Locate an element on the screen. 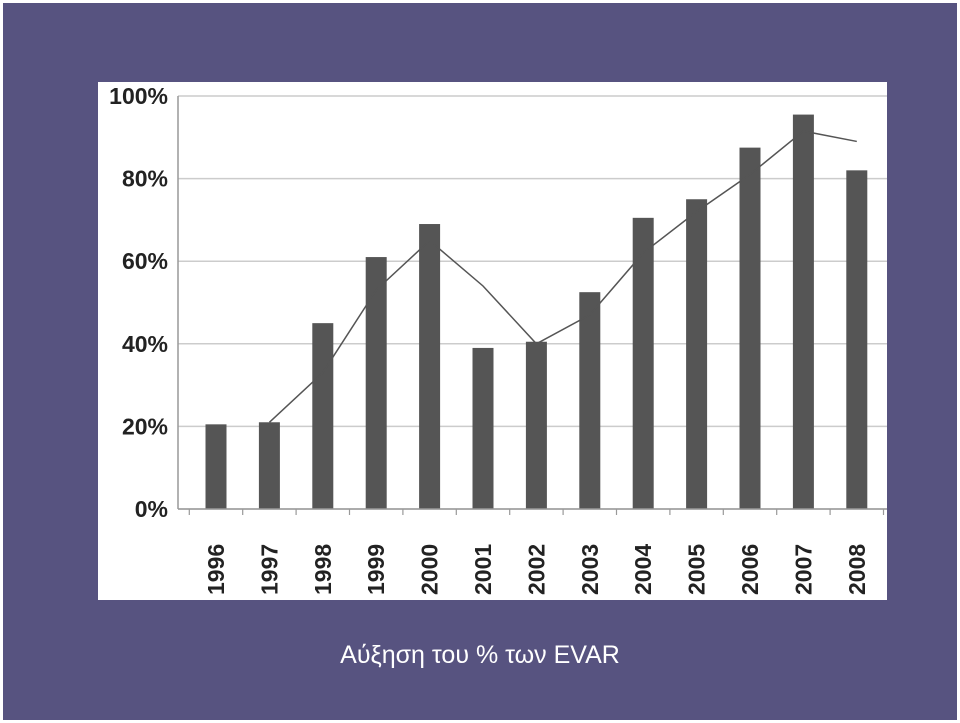 The width and height of the screenshot is (960, 723). x-tick-label: 1999 is located at coordinates (376, 569).